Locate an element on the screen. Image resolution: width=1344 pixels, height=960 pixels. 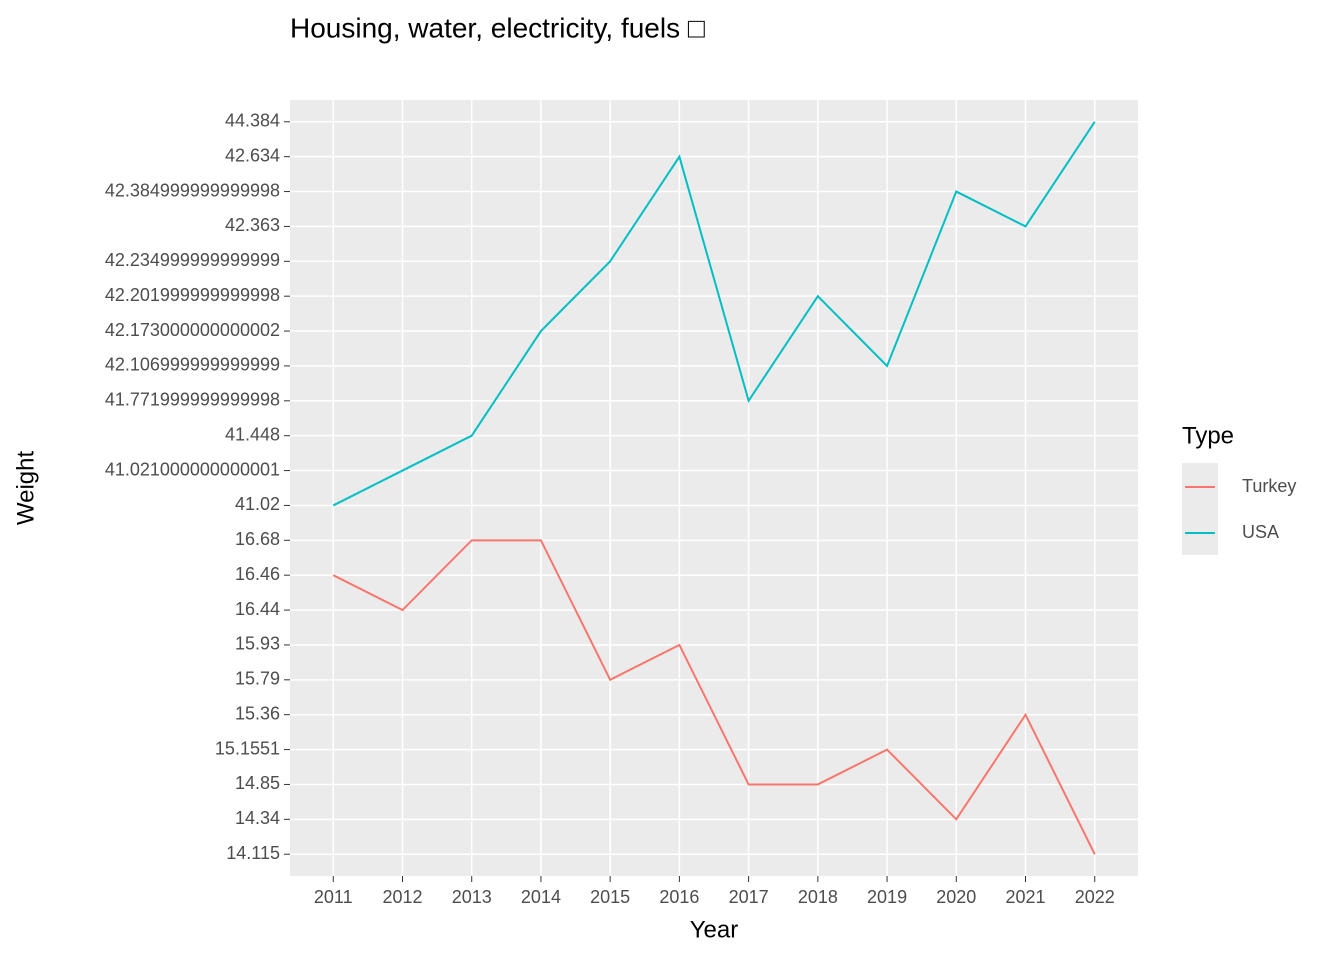
x-tick-label: 2017 is located at coordinates (749, 897).